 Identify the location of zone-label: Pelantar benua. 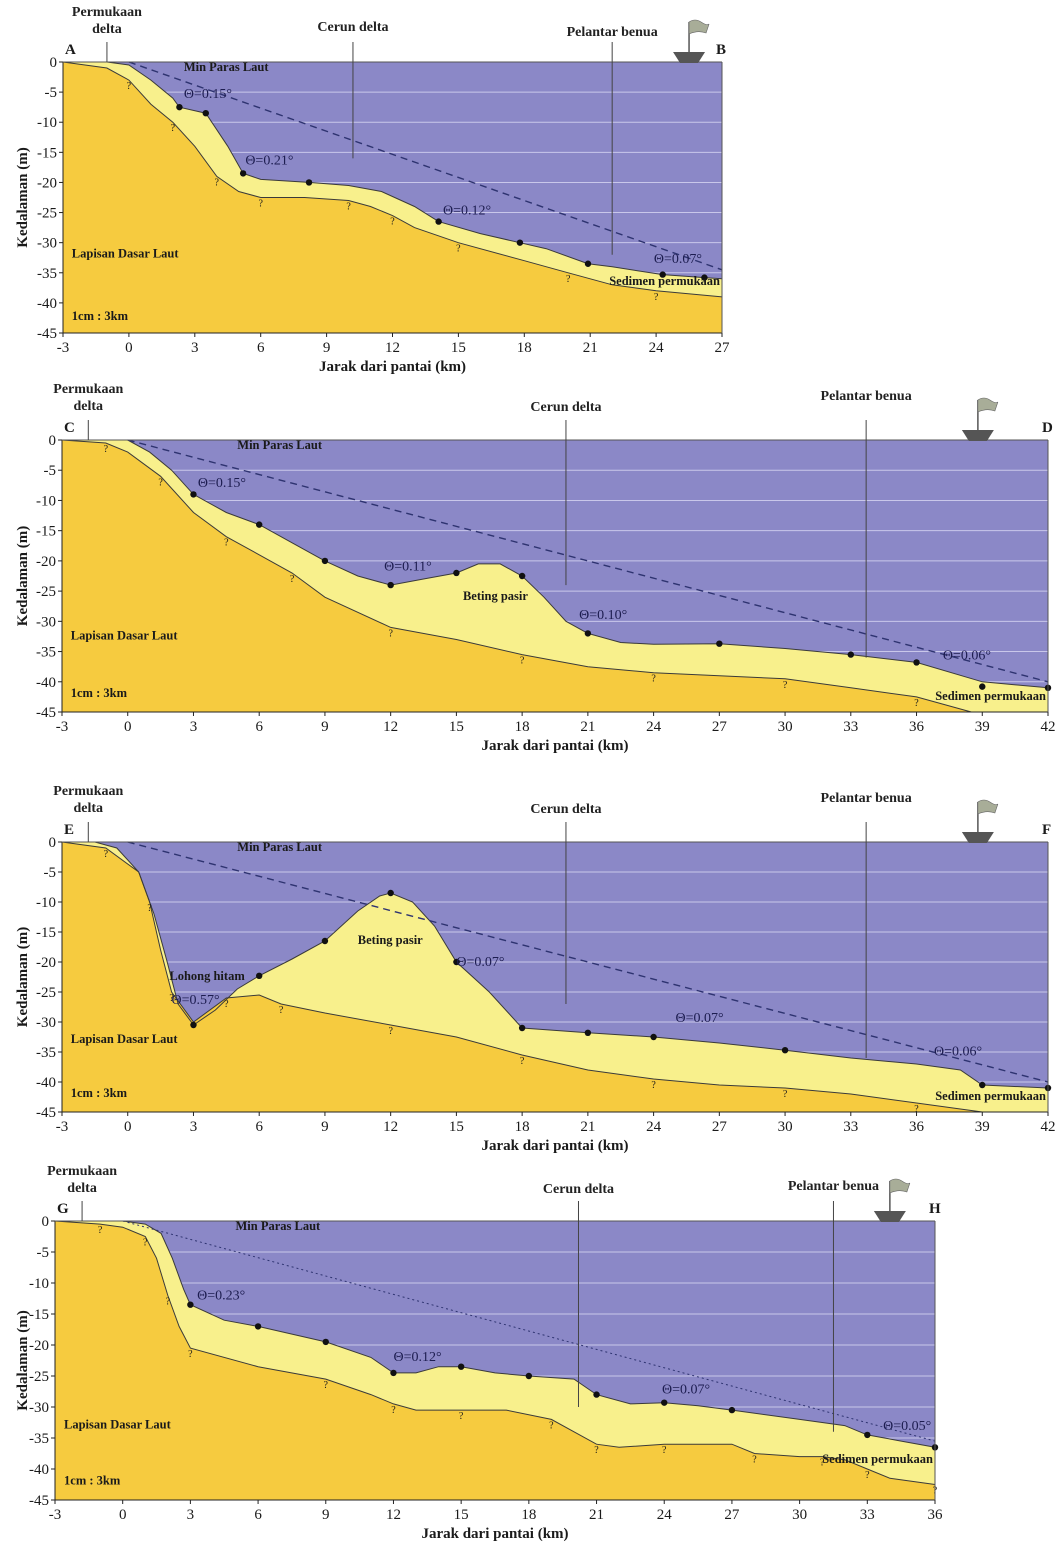
(866, 396).